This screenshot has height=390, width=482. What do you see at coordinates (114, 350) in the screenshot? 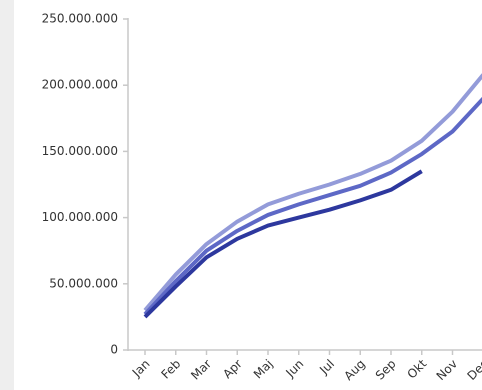
I see `y-tick-label: 0` at bounding box center [114, 350].